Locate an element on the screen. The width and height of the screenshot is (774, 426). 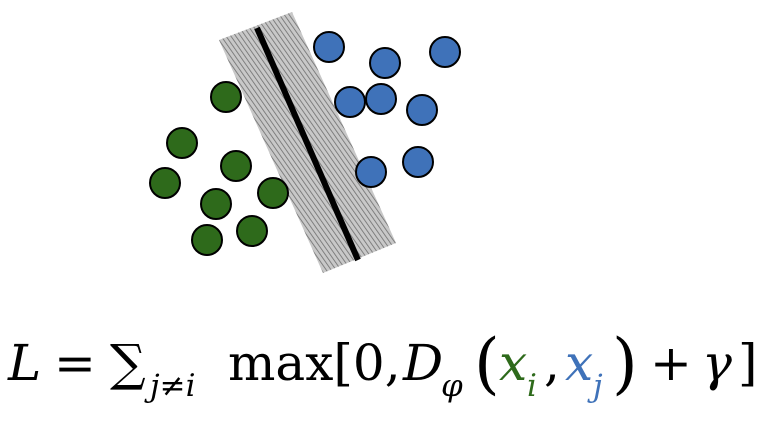
close-paren: ) is located at coordinates (625, 363).